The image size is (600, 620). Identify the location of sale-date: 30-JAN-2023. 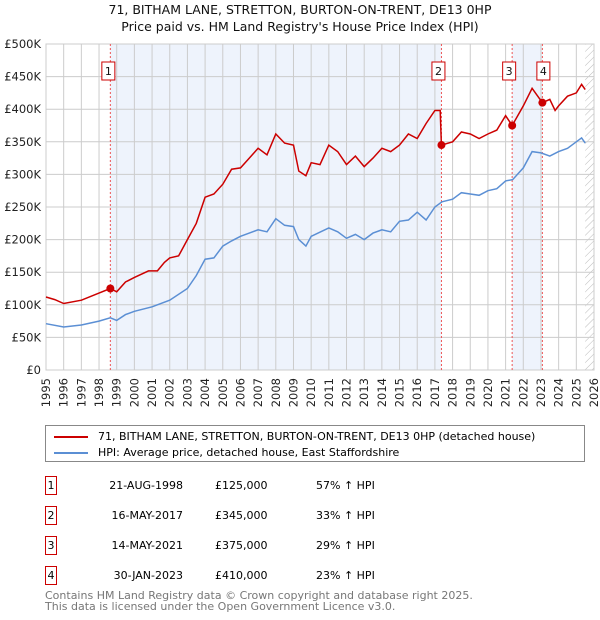
(148, 575).